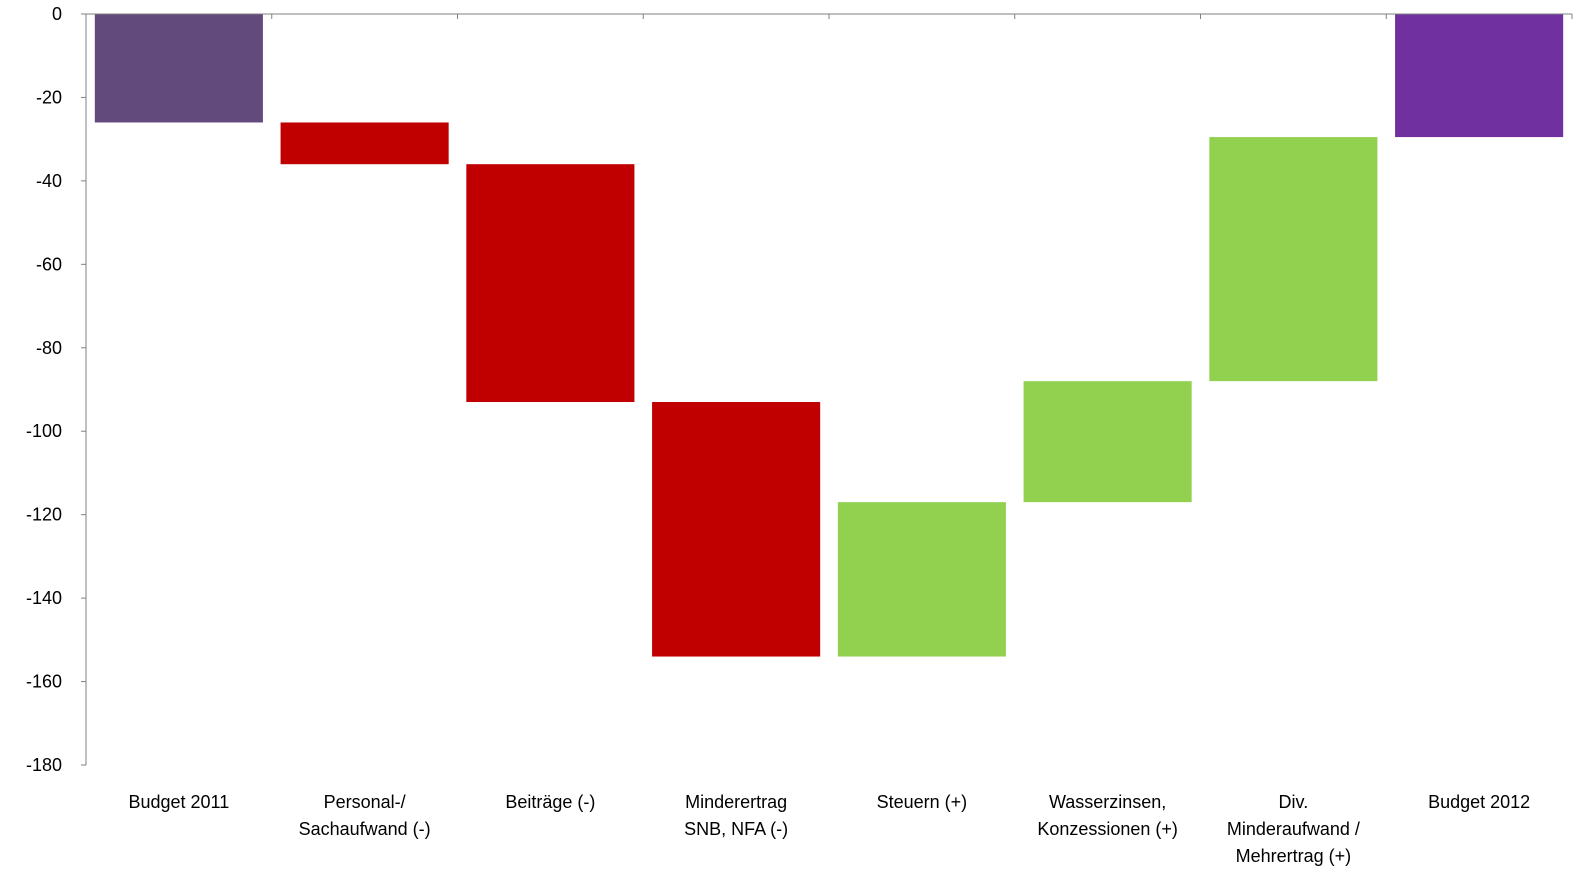 Image resolution: width=1596 pixels, height=888 pixels. I want to click on y-tick-label: -60, so click(49, 264).